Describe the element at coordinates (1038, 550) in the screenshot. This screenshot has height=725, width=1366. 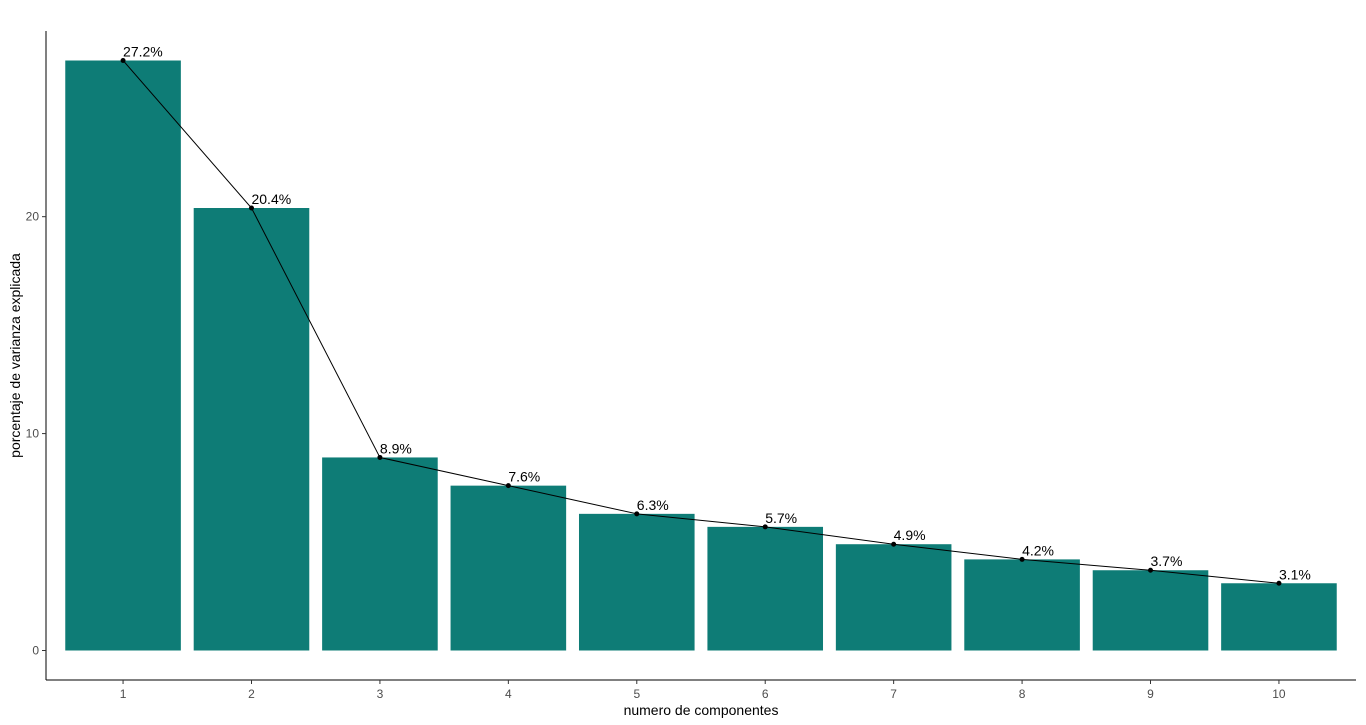
I see `data-label-8: 4.2%` at that location.